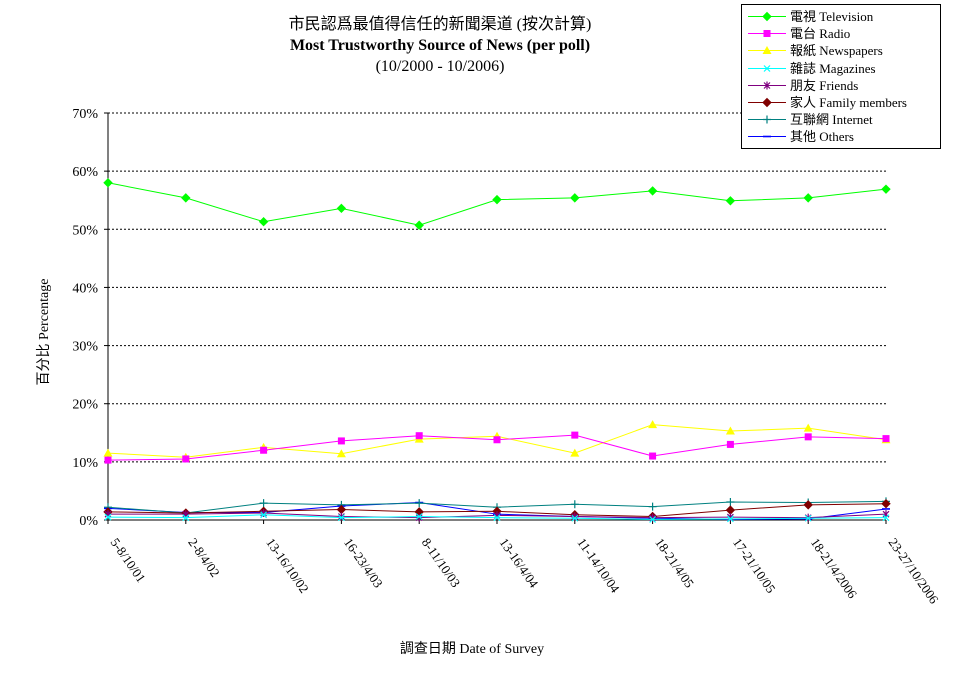 This screenshot has width=975, height=680. I want to click on series-television, so click(497, 204).